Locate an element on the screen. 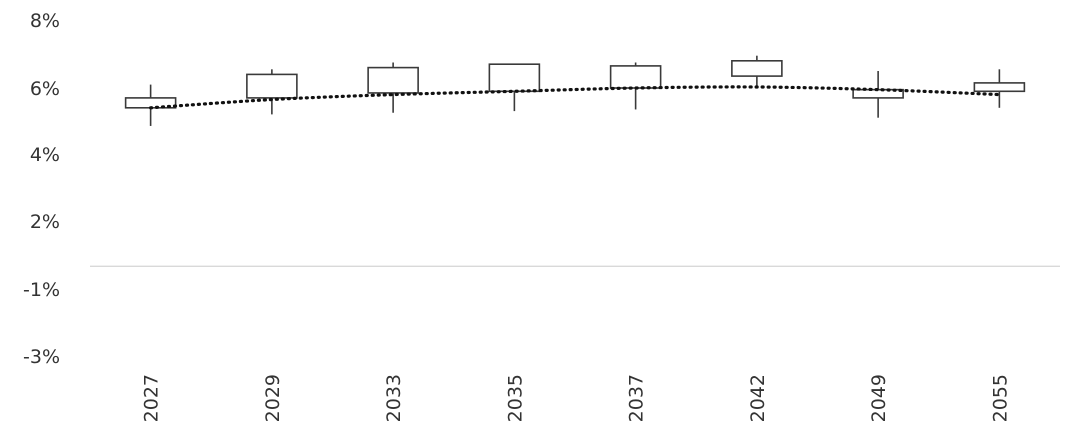 The image size is (1074, 432). y-tick-label: 6% is located at coordinates (45, 89).